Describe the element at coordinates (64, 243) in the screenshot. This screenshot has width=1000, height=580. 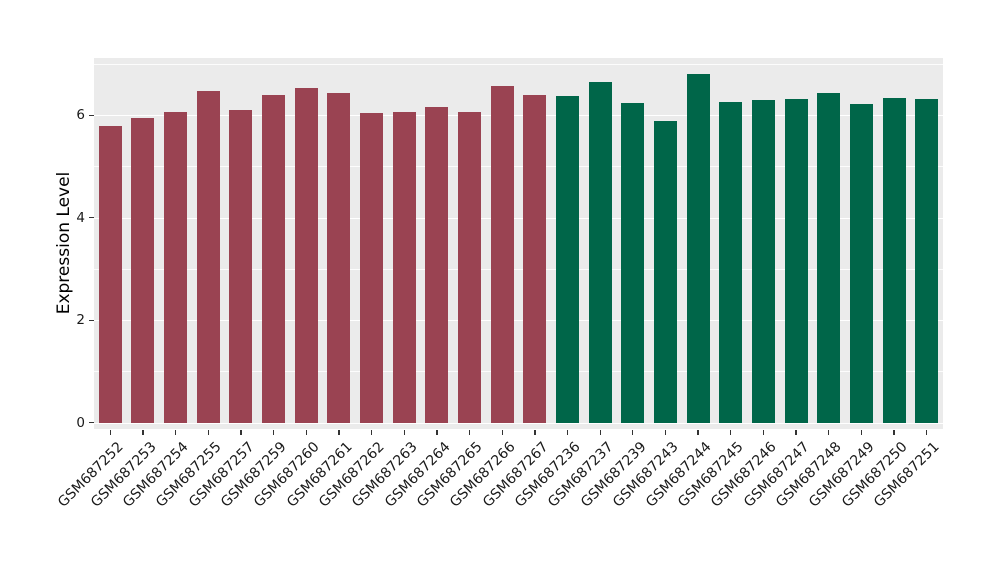
I see `y-axis-title: Expression Level` at that location.